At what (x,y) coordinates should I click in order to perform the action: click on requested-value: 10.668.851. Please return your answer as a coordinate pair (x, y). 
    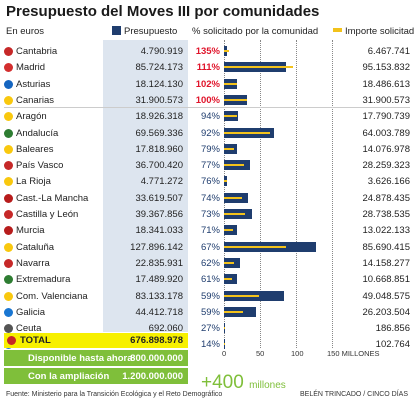
    Looking at the image, I should click on (386, 280).